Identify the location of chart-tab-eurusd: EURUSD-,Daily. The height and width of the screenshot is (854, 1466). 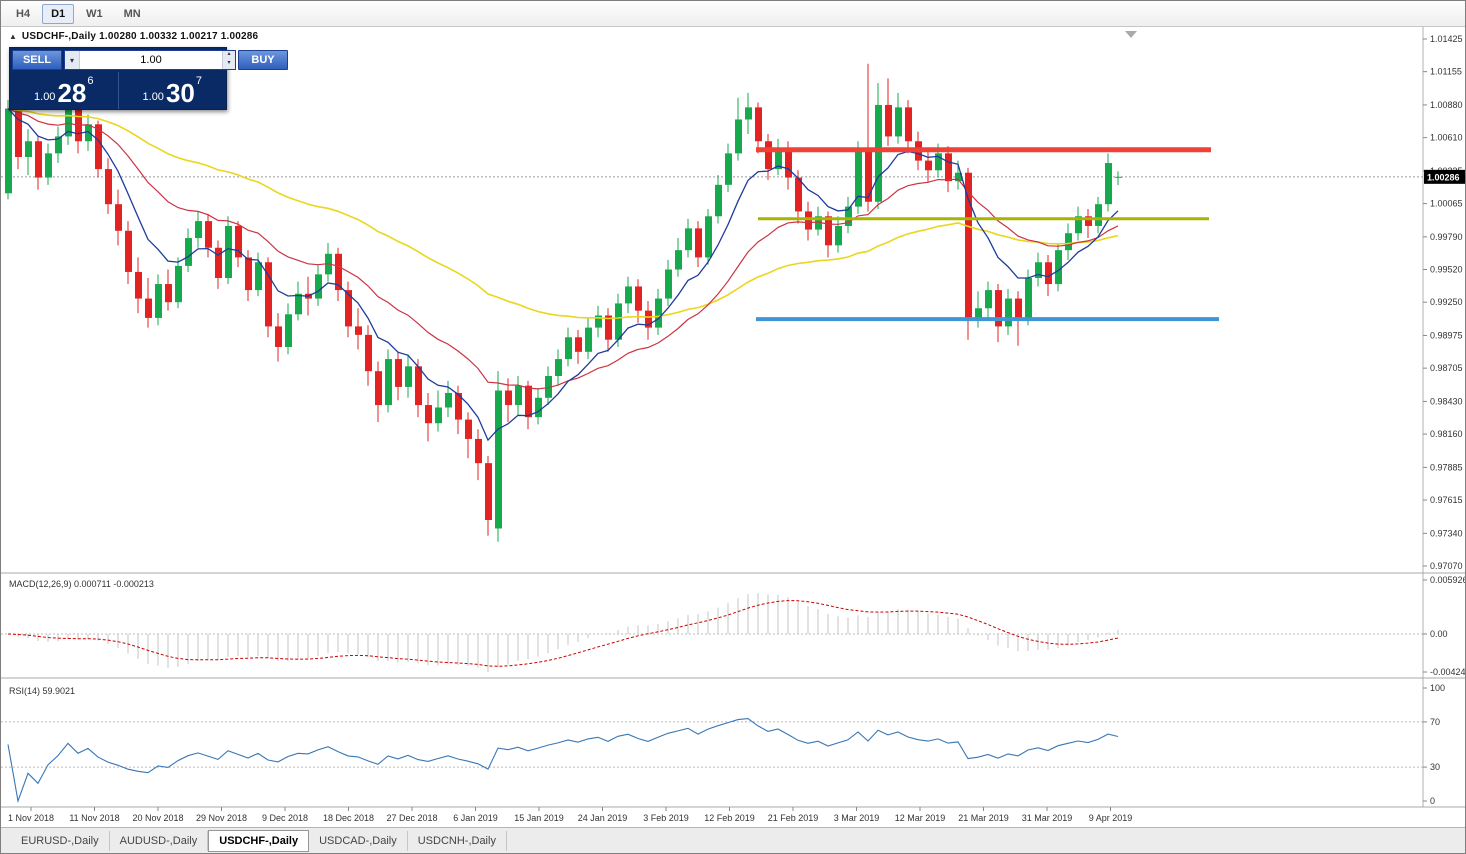
(60, 840).